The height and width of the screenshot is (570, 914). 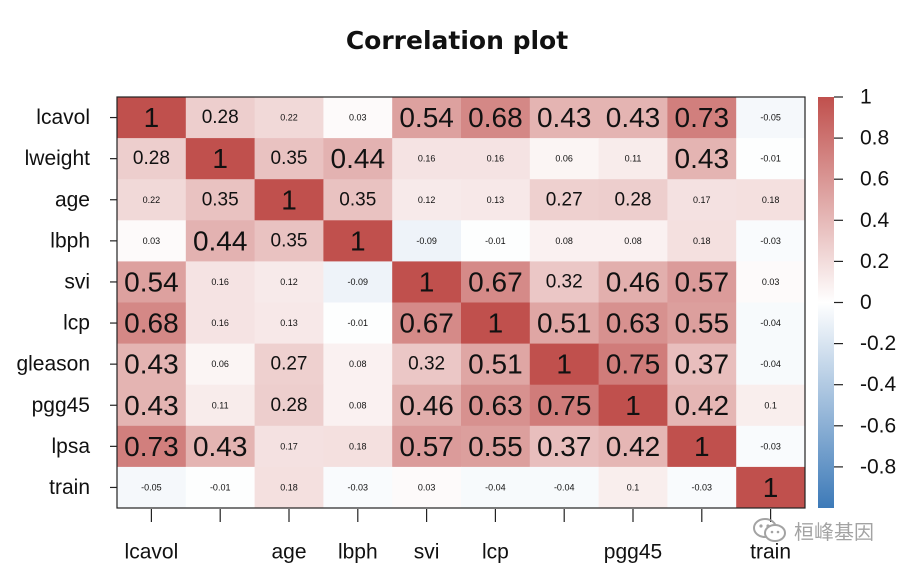 I want to click on cell-value-label: 0.03, so click(x=358, y=118).